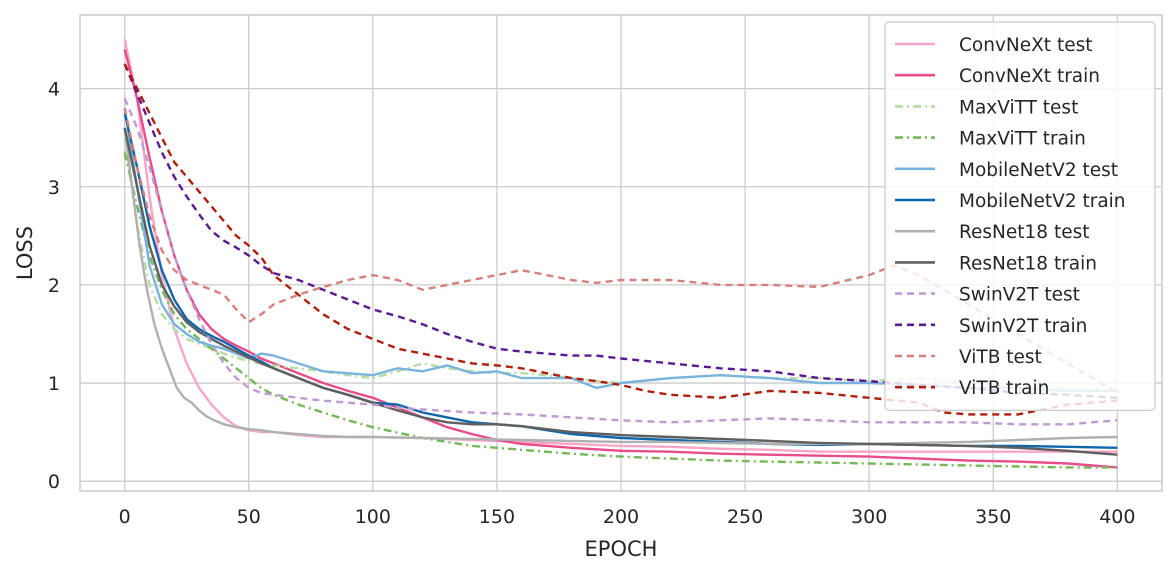  I want to click on x-tick-label: 400, so click(1117, 517).